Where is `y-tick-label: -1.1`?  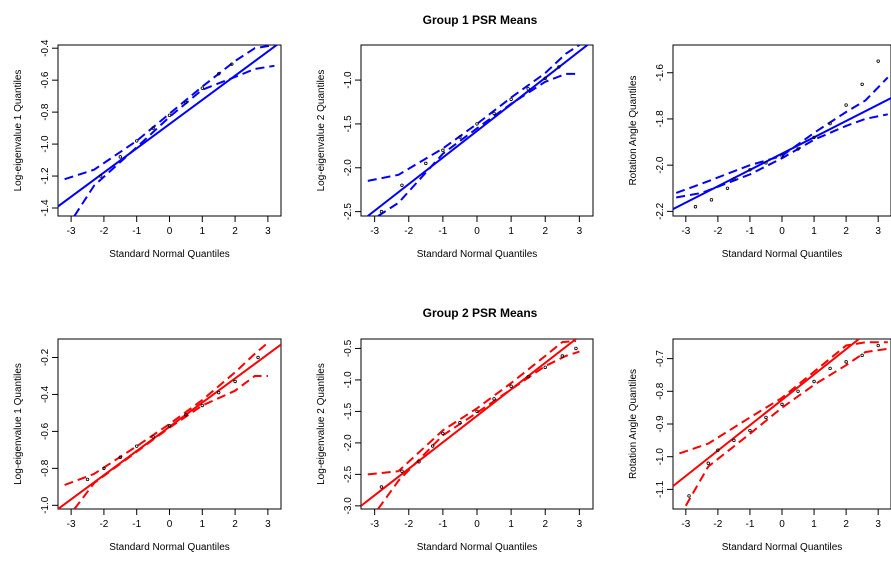 y-tick-label: -1.1 is located at coordinates (660, 489).